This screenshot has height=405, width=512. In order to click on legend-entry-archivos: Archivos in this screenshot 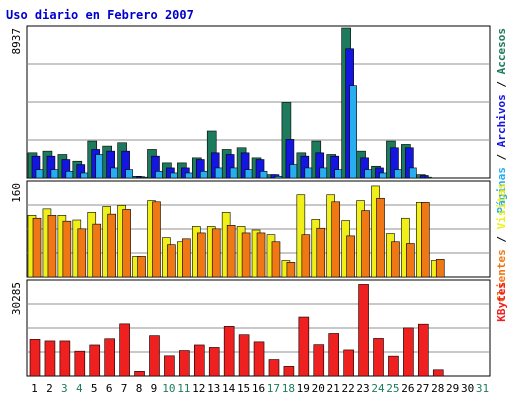, I will do `click(501, 120)`.